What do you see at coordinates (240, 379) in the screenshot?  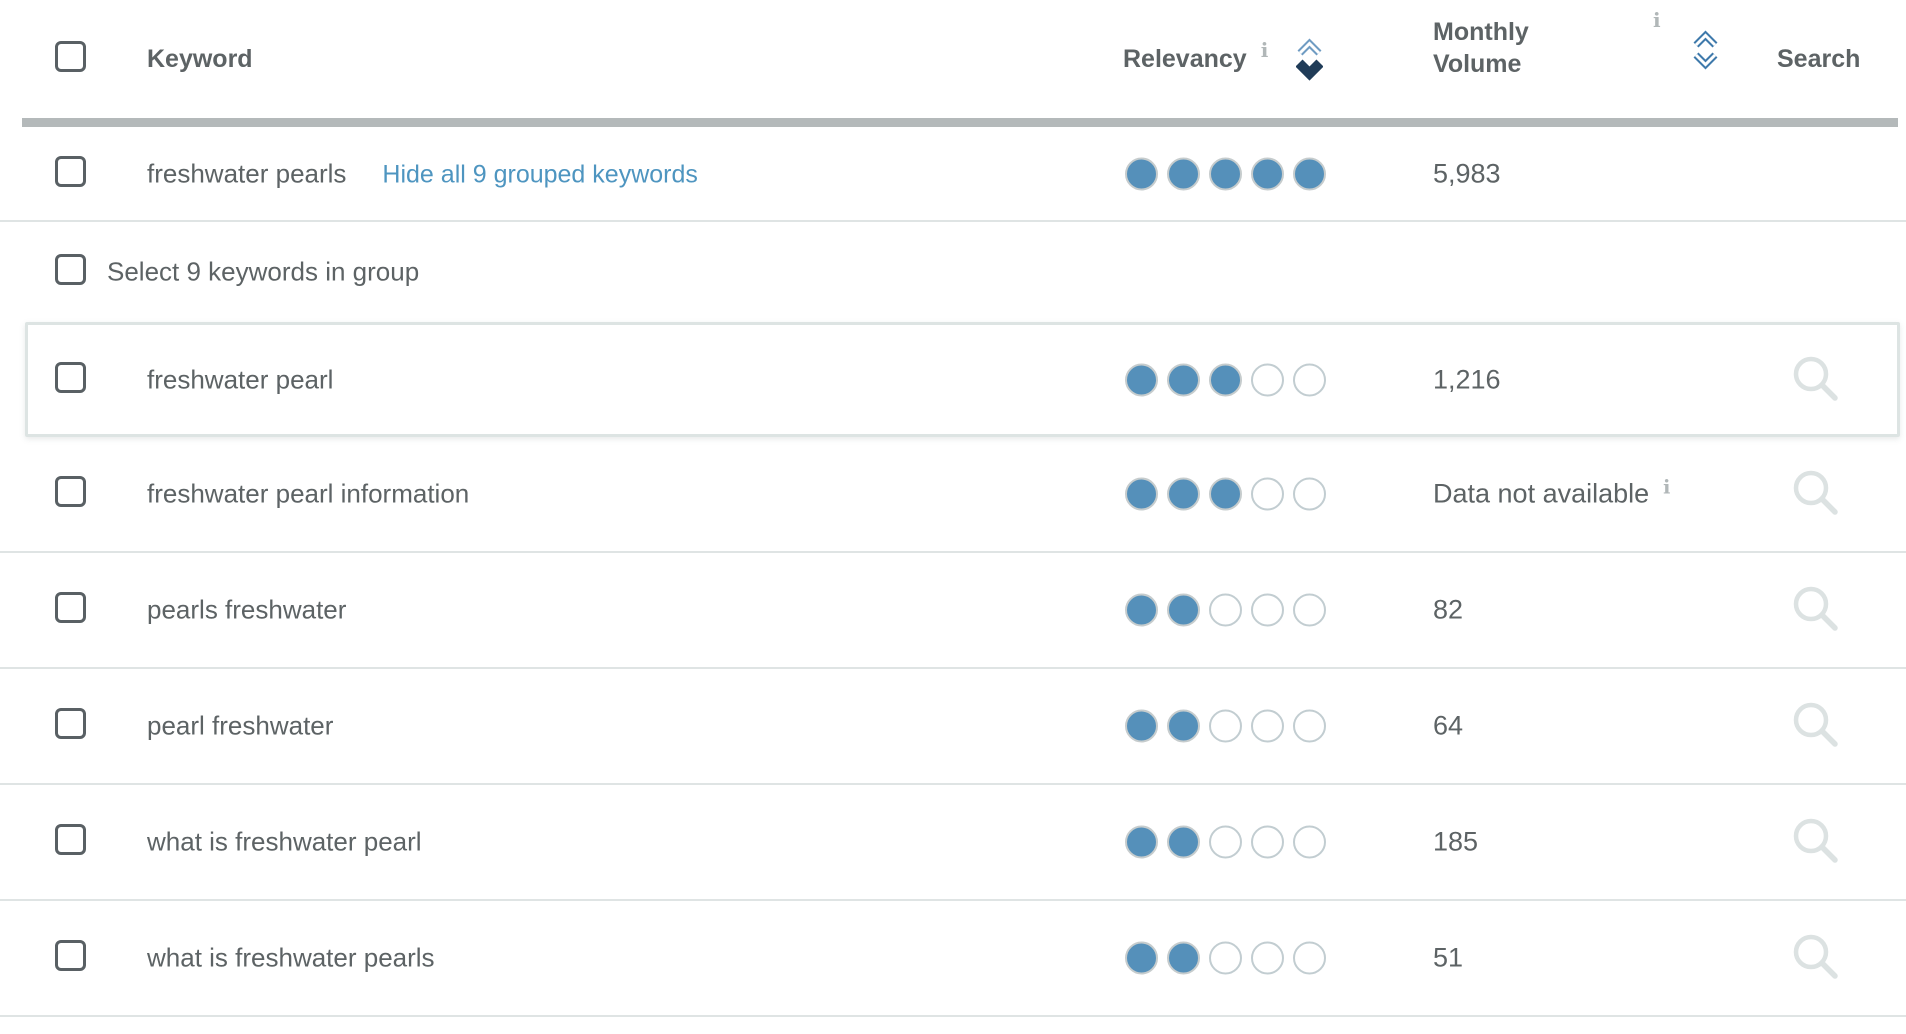 I see `keyword-text: freshwater pearl` at bounding box center [240, 379].